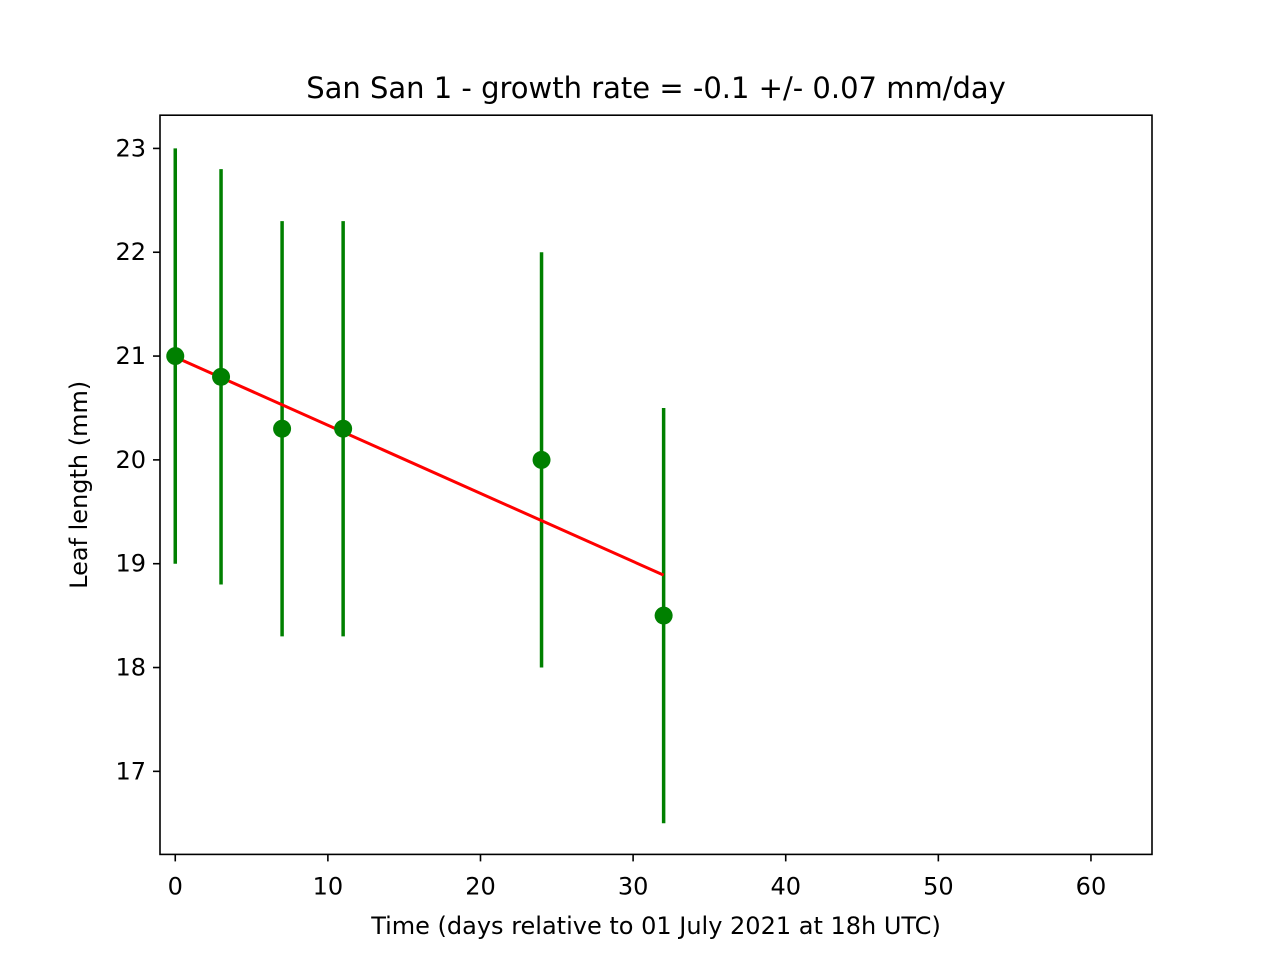 The height and width of the screenshot is (960, 1280). What do you see at coordinates (130, 356) in the screenshot?
I see `y-tick-label: 21` at bounding box center [130, 356].